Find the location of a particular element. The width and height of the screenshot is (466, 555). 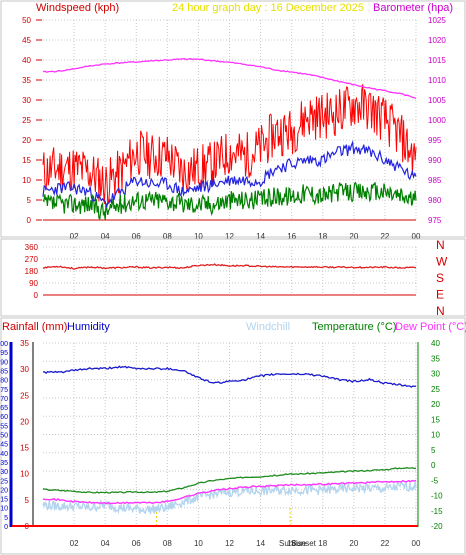

temperature-y-ticks: -20 -15 -10 -5 0 5 10 15 20 25 30 35 40 is located at coordinates (437, 435).